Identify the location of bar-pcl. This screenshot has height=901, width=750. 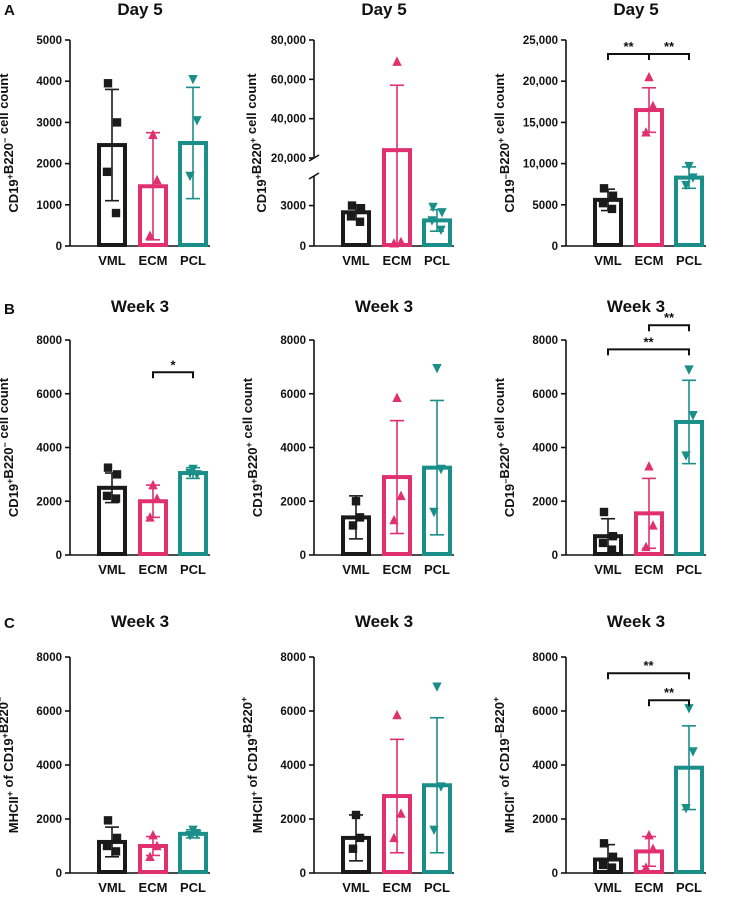
(193, 513).